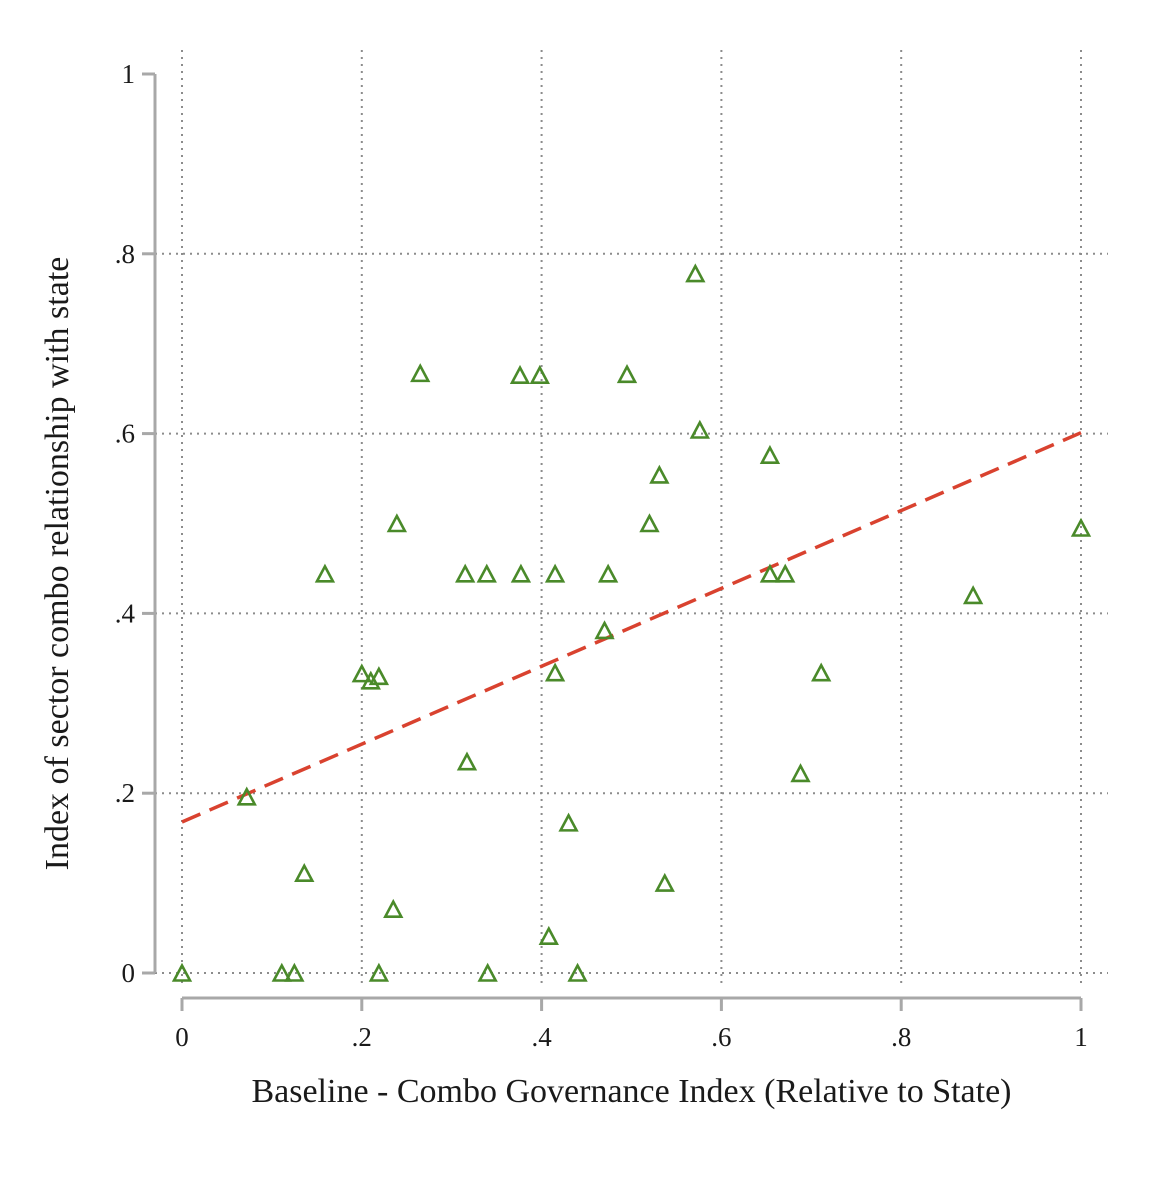 The width and height of the screenshot is (1161, 1200). What do you see at coordinates (125, 793) in the screenshot?
I see `y-tick-label: .2` at bounding box center [125, 793].